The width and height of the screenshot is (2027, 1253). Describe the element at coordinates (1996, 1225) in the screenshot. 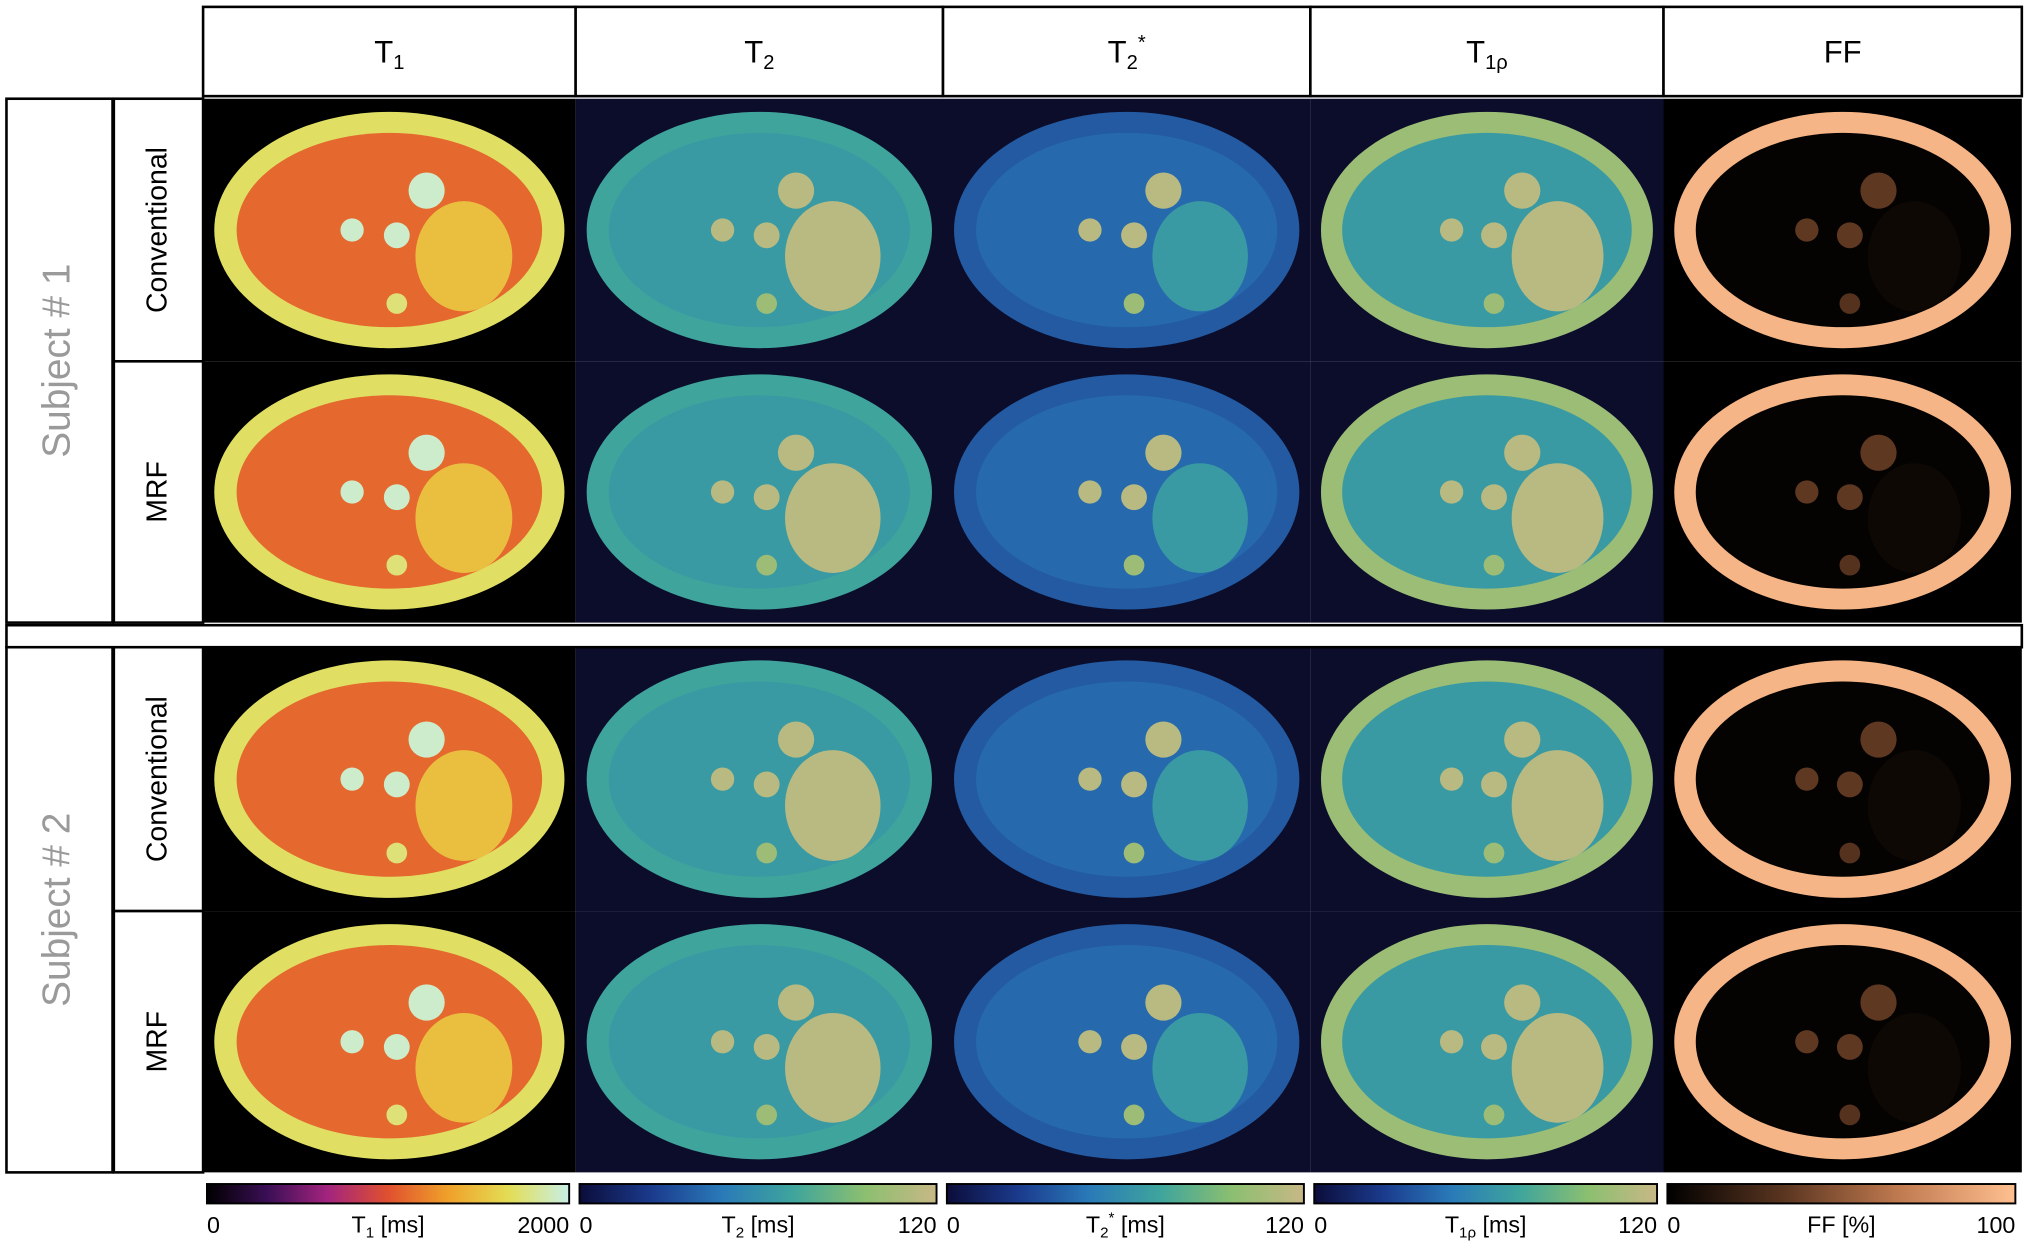

I see `colorbar-max: 100` at that location.